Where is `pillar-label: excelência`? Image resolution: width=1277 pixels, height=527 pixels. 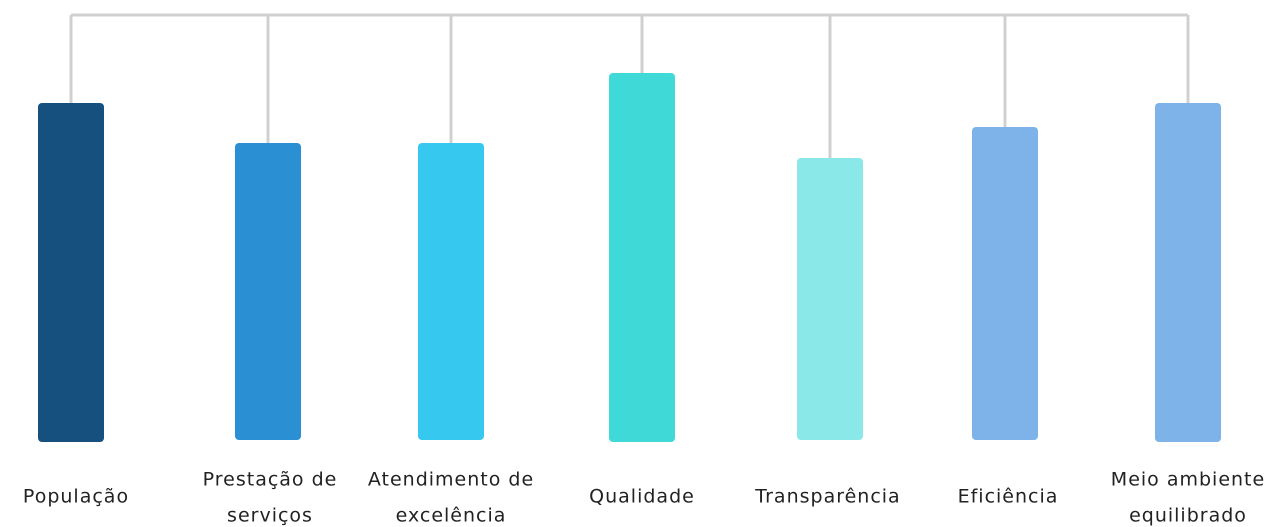
pillar-label: excelência is located at coordinates (451, 516).